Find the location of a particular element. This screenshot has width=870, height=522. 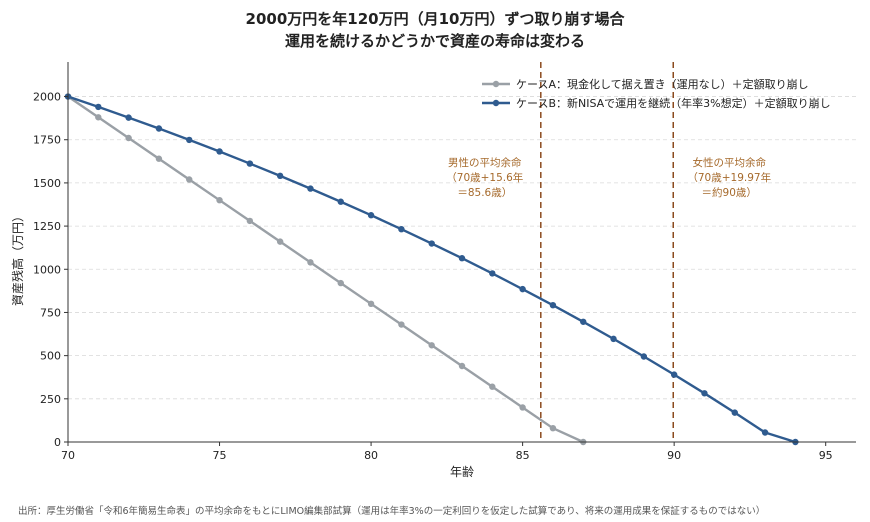

y-tick-label: 1750 is located at coordinates (47, 140).